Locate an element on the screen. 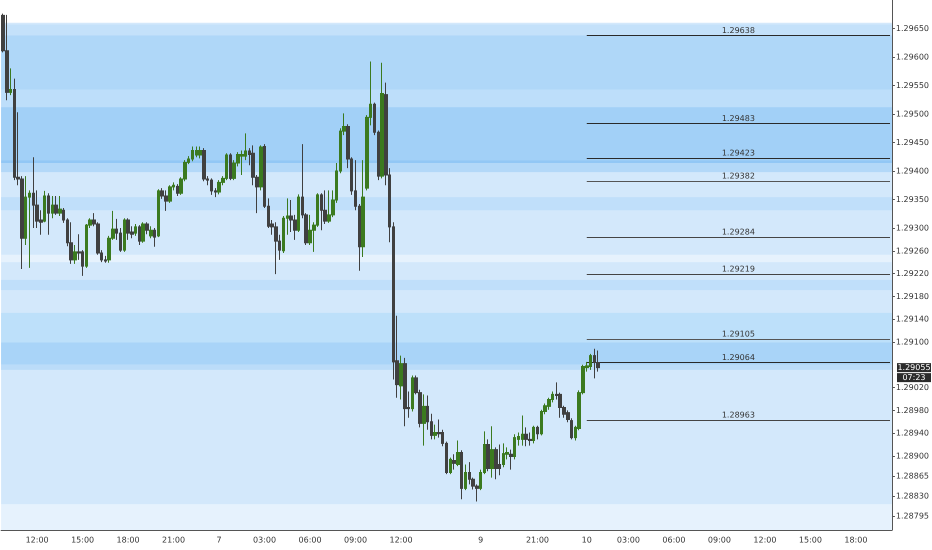 This screenshot has height=550, width=932. y-tick-label: 1.29100 is located at coordinates (913, 341).